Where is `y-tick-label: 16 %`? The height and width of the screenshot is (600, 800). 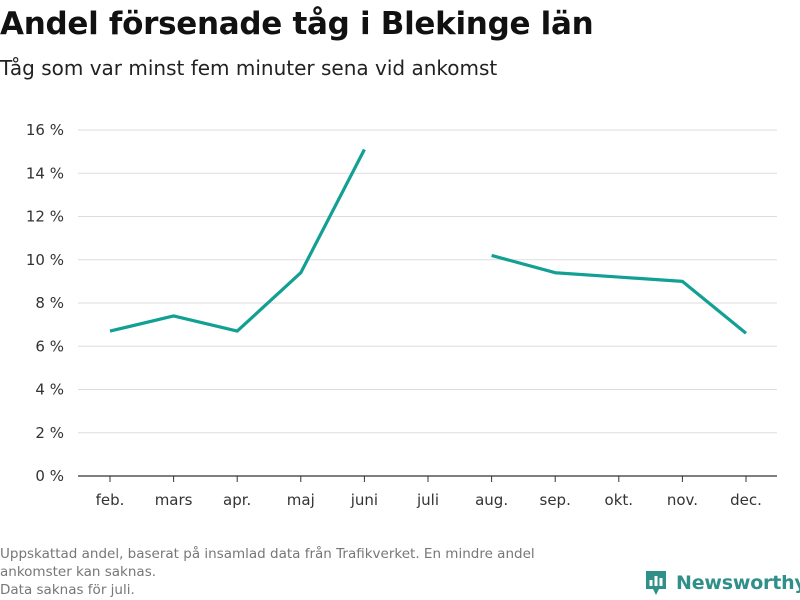 y-tick-label: 16 % is located at coordinates (45, 130).